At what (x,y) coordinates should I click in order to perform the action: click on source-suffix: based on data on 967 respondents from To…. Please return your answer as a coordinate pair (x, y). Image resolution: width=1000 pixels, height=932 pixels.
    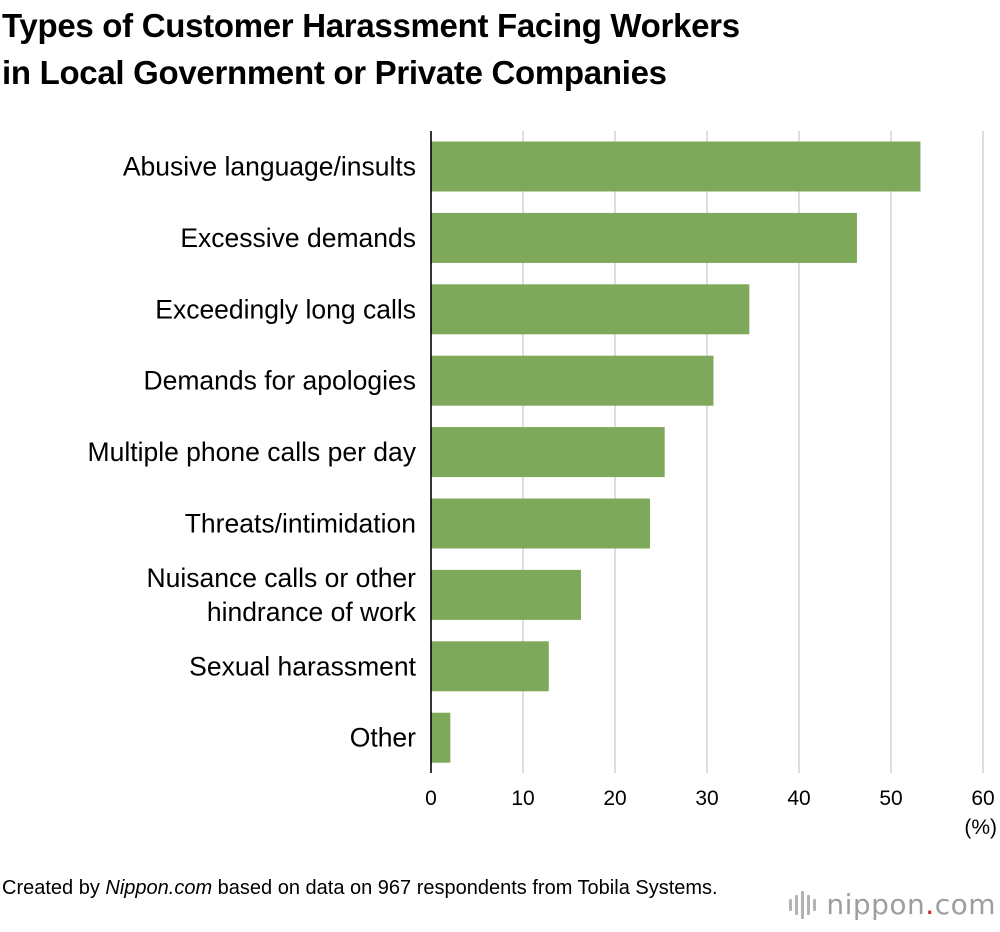
    Looking at the image, I should click on (465, 888).